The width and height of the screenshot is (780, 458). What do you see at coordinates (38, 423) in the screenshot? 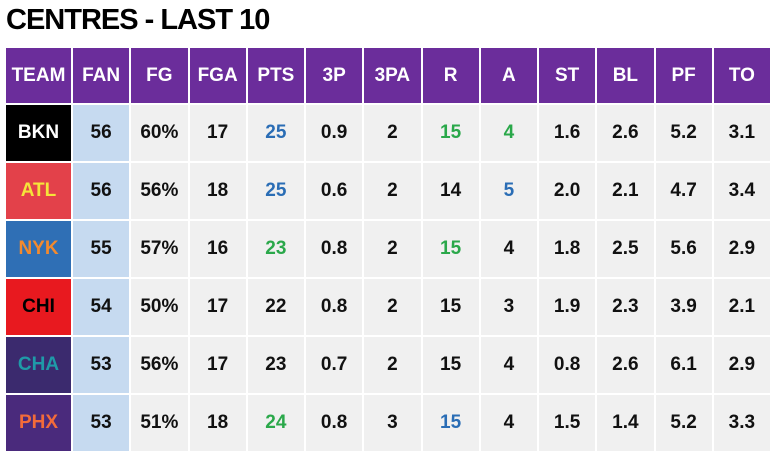
I see `team-cell: PHX` at bounding box center [38, 423].